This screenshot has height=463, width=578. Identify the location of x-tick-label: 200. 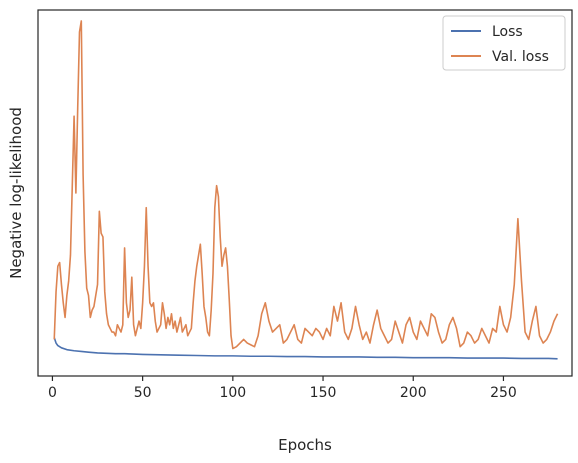
(413, 393).